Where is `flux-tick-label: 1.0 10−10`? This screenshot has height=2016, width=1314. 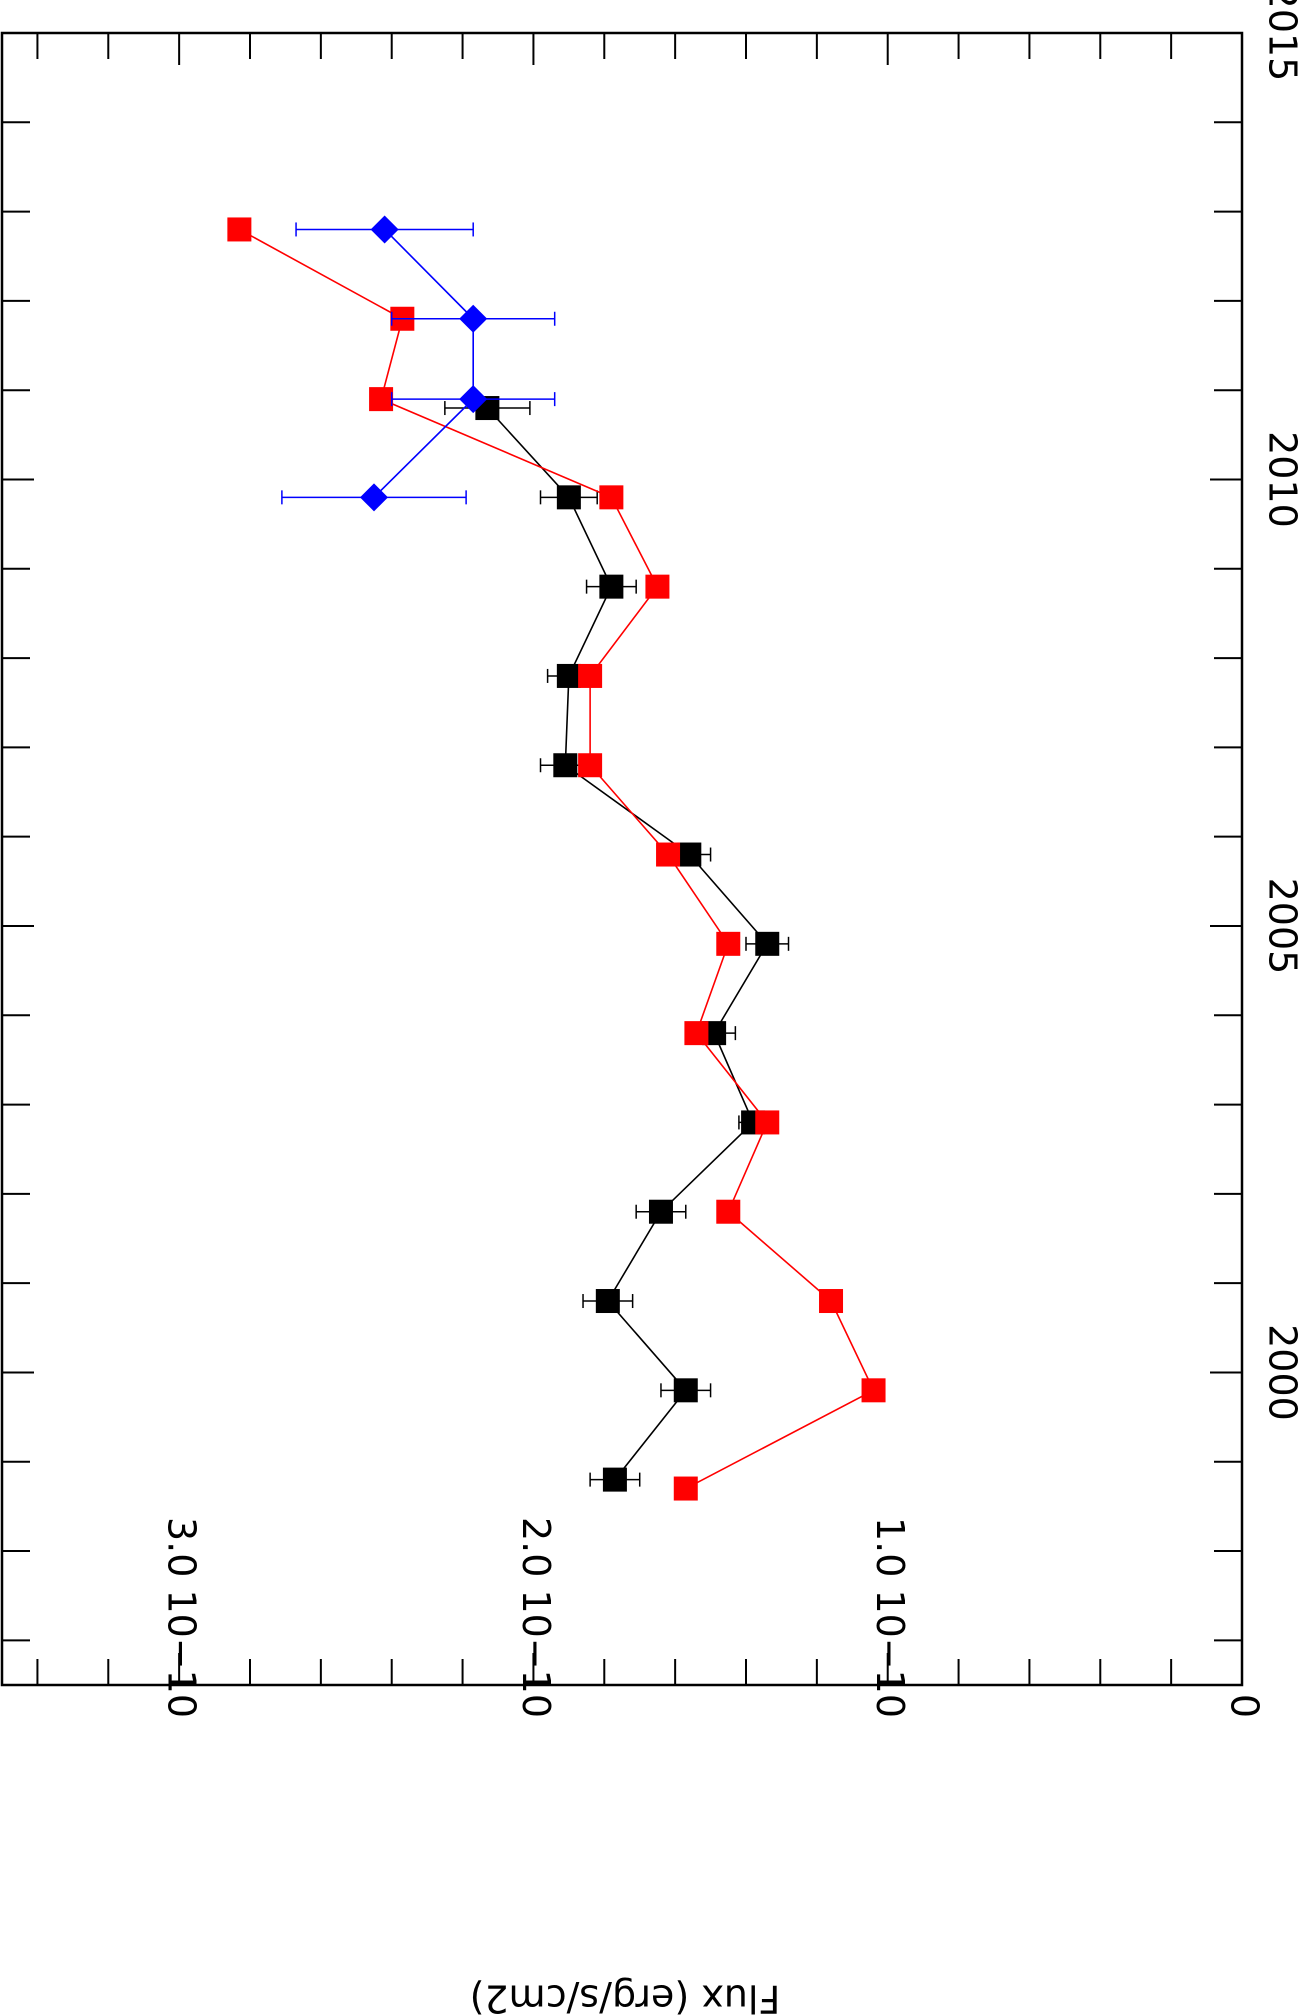 flux-tick-label: 1.0 10−10 is located at coordinates (890, 1617).